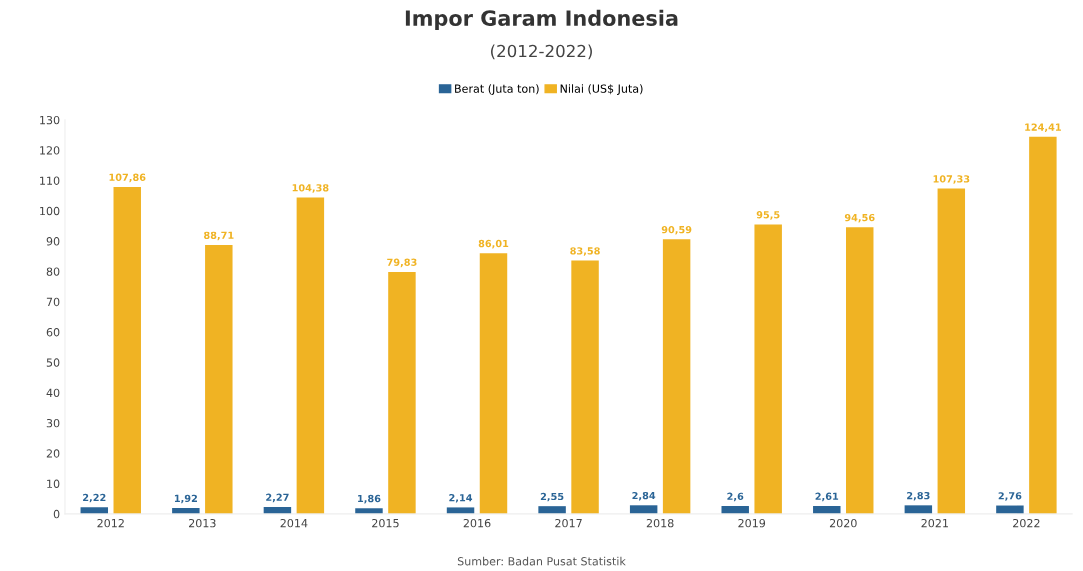 The image size is (1083, 571). I want to click on data-label: 2,84, so click(644, 496).